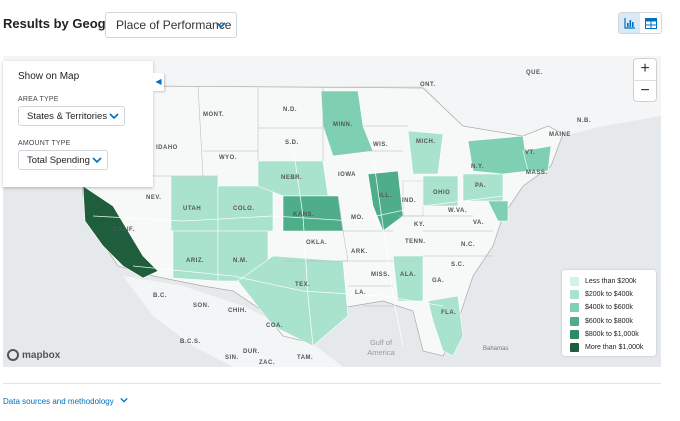 This screenshot has height=421, width=680. I want to click on map-label-que: QUE., so click(534, 73).